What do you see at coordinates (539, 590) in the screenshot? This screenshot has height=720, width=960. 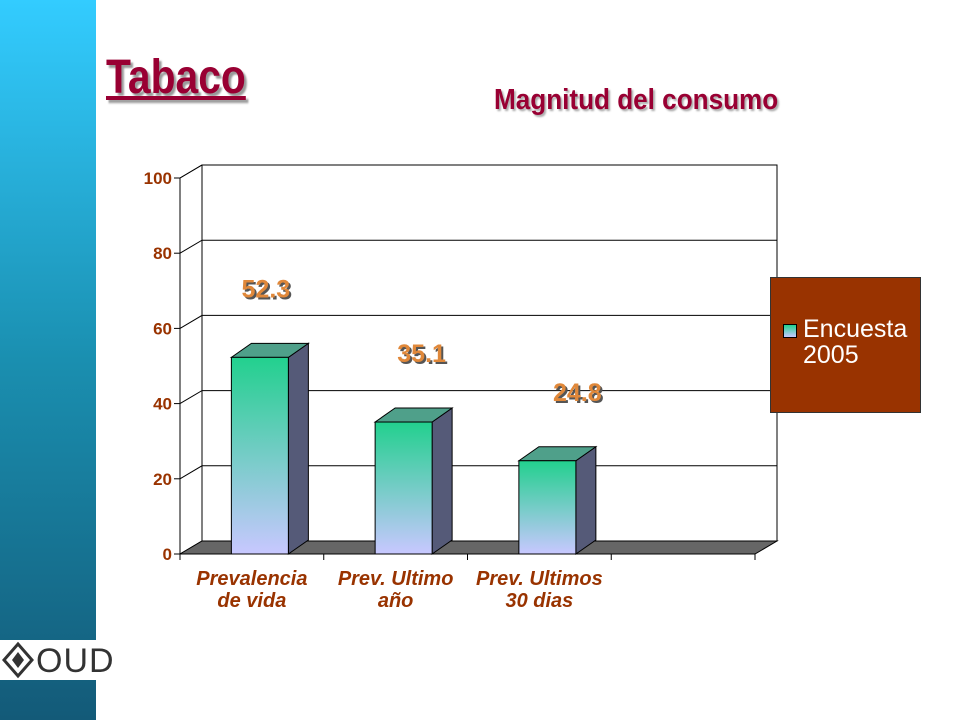 I see `x-tick-label: Prev. Ultimos 30 dias` at bounding box center [539, 590].